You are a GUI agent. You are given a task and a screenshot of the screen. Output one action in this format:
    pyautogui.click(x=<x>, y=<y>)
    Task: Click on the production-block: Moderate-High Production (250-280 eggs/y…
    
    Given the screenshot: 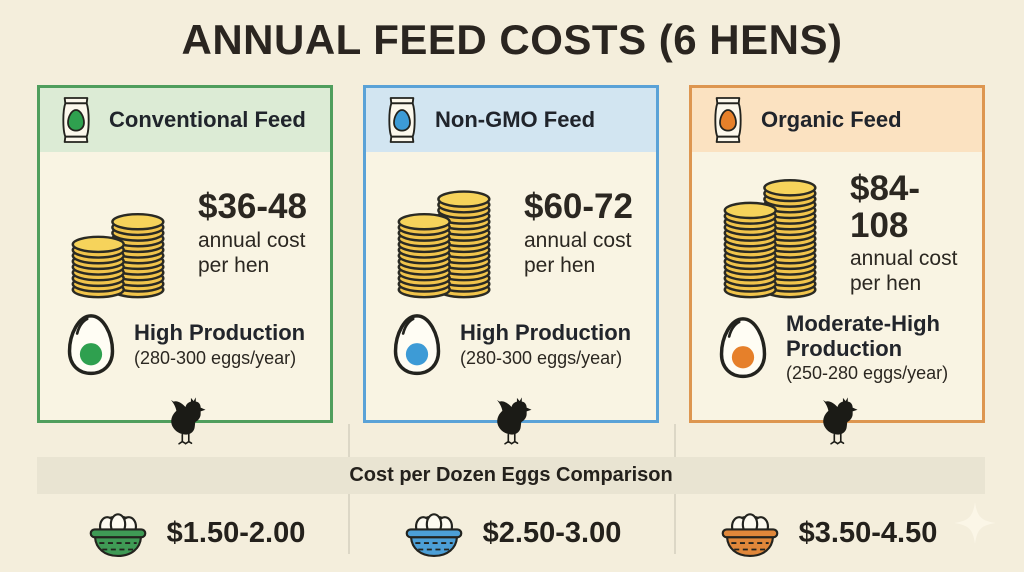 What is the action you would take?
    pyautogui.click(x=845, y=347)
    